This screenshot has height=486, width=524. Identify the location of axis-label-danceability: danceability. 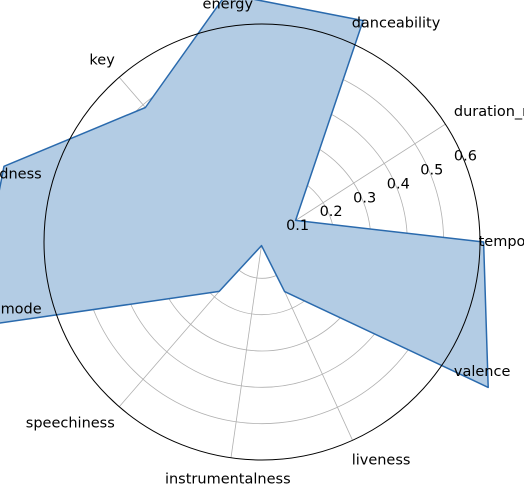
(396, 24).